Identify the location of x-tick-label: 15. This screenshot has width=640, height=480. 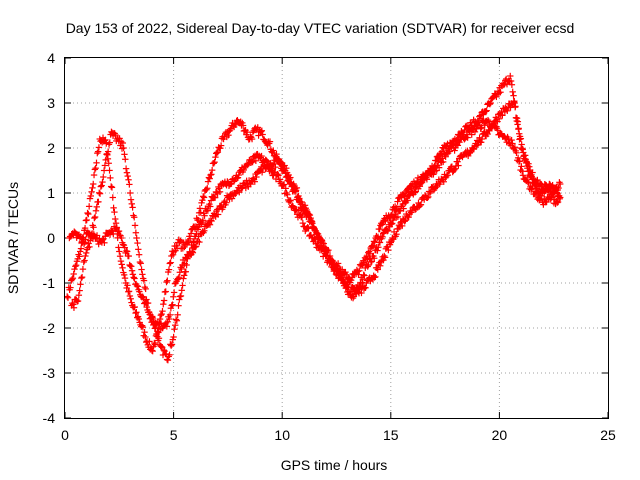
(391, 435).